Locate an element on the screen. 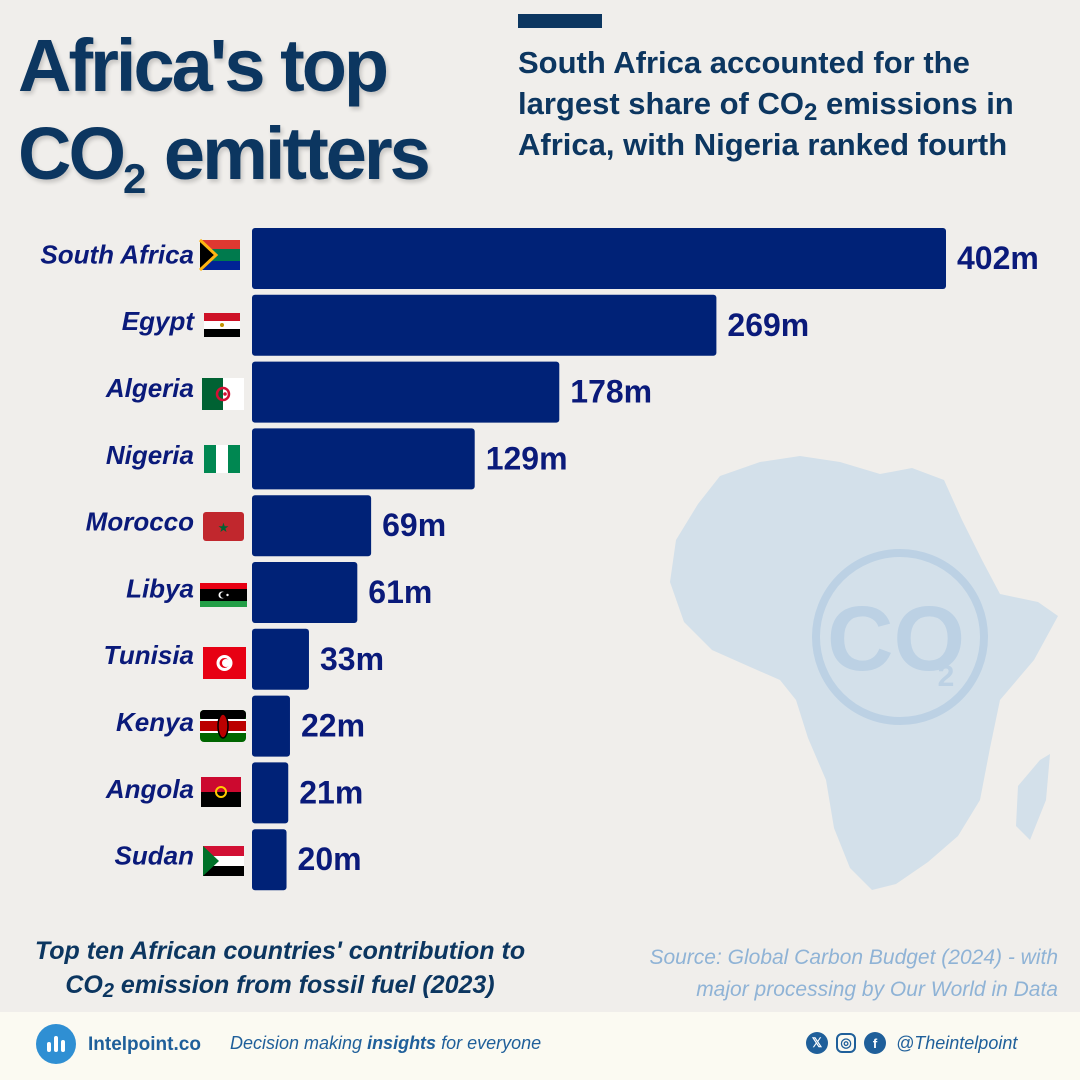 Image resolution: width=1080 pixels, height=1080 pixels. bar-angola is located at coordinates (270, 793).